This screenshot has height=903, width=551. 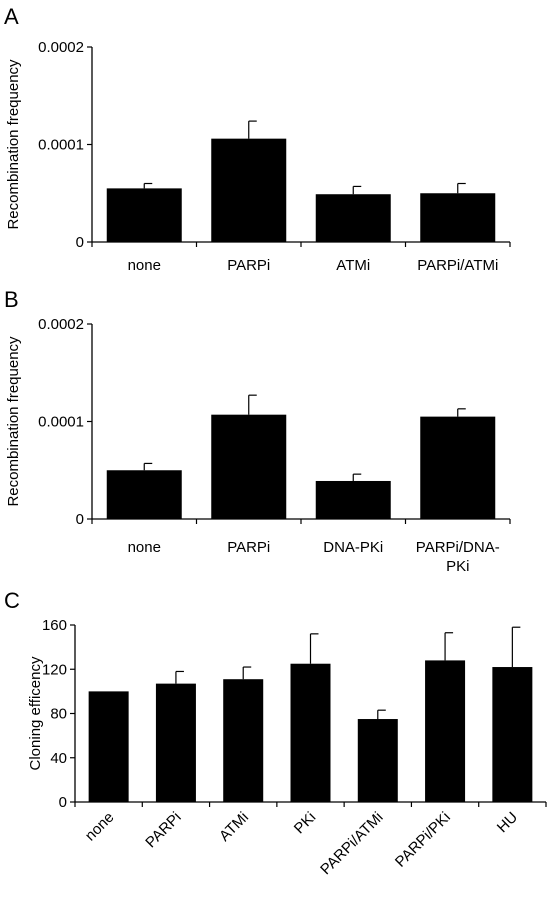 I want to click on category-label: PKi, so click(x=305, y=823).